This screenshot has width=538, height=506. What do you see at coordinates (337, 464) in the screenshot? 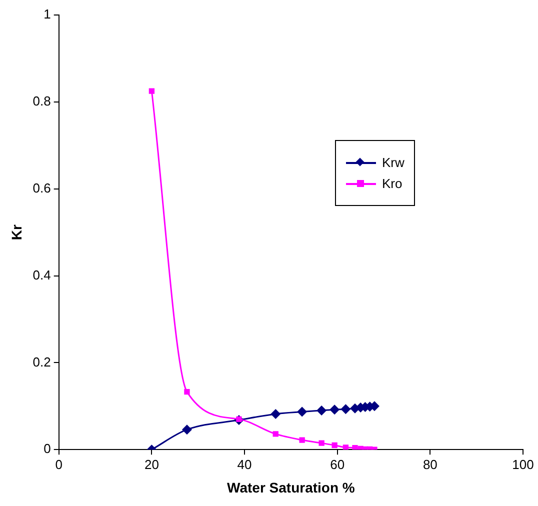
I see `x-tick-label: 60` at bounding box center [337, 464].